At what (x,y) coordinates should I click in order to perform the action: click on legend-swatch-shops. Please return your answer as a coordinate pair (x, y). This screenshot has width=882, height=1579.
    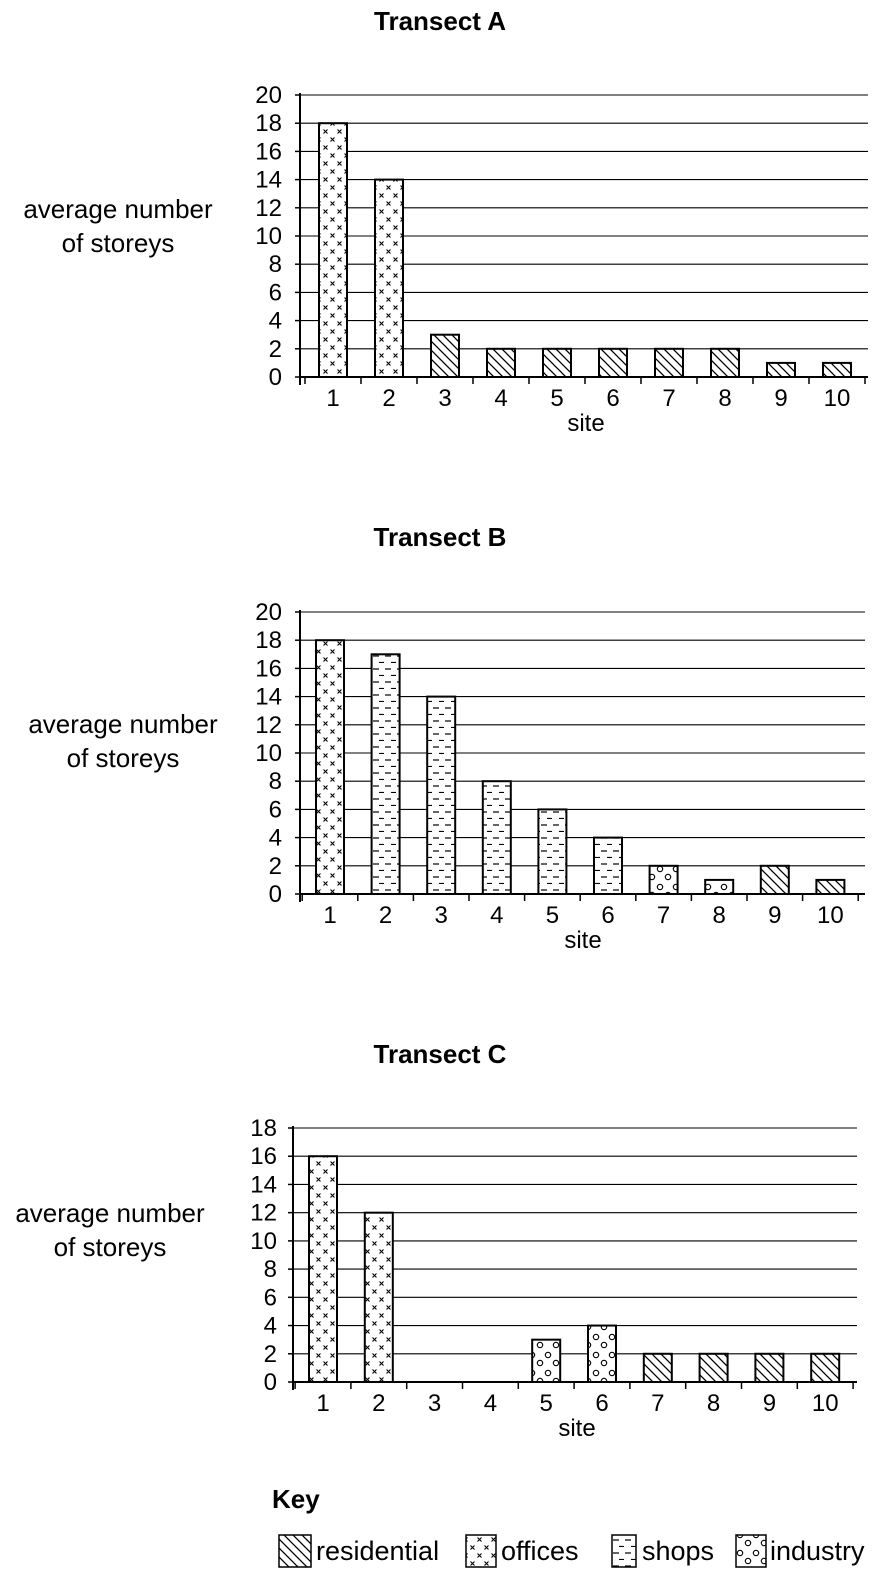
    Looking at the image, I should click on (624, 1551).